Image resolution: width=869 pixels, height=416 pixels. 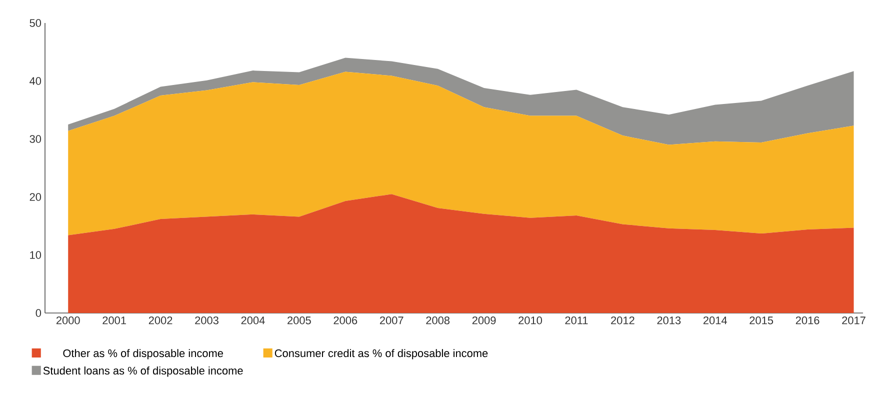 I want to click on x-tick-label: 2000, so click(x=68, y=320).